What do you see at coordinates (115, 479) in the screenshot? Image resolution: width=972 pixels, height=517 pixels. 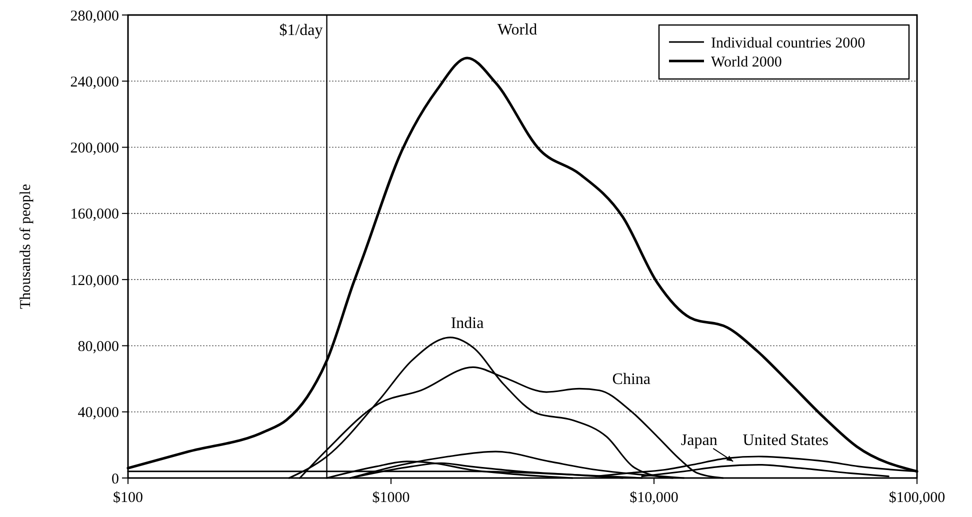 I see `y-tick-label: 0` at bounding box center [115, 479].